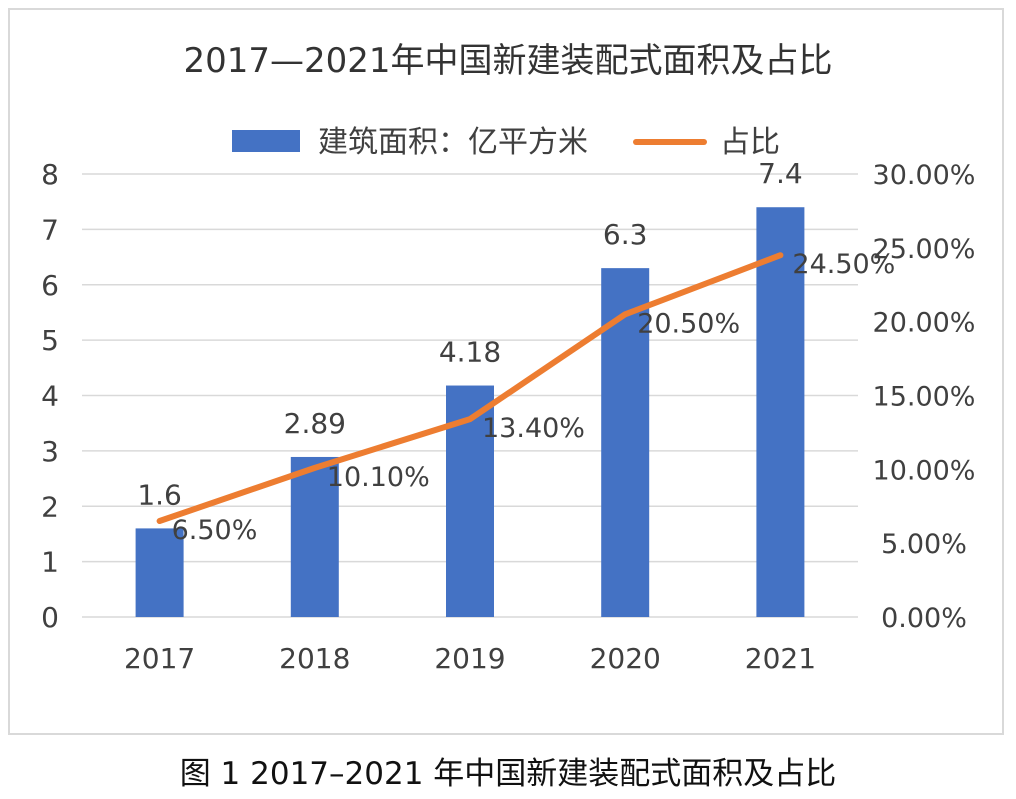 This screenshot has height=799, width=1016. Describe the element at coordinates (507, 61) in the screenshot. I see `chart-title: 2017—2021年中国新建装配式面积及占比` at that location.